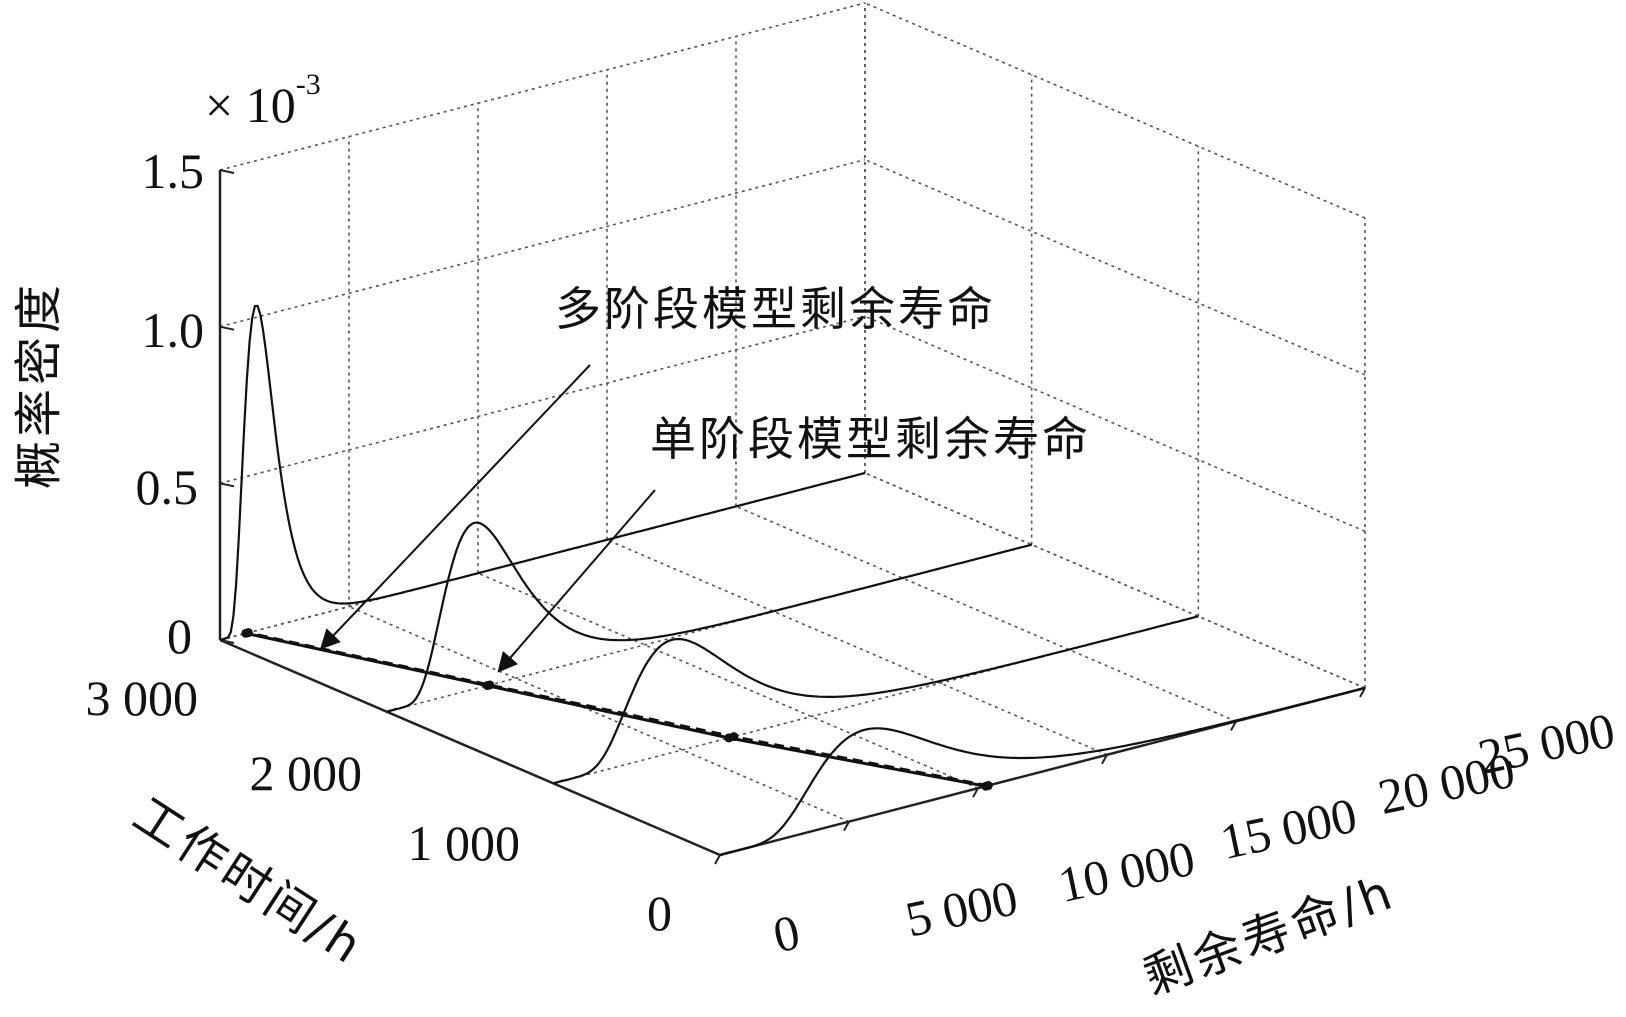  I want to click on z-multiplier: × 10⁻³, so click(263, 100).